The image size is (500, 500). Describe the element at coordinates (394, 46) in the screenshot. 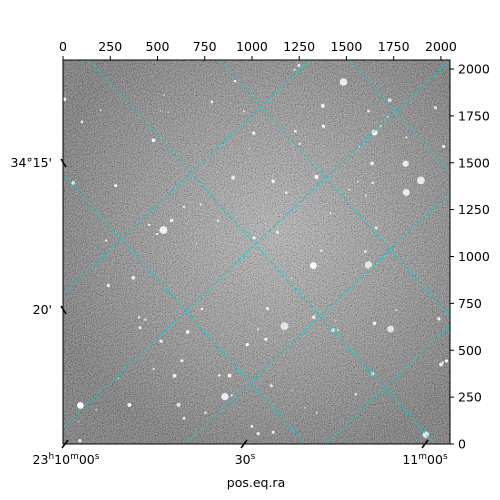

I see `top-tick-label: 1750` at that location.